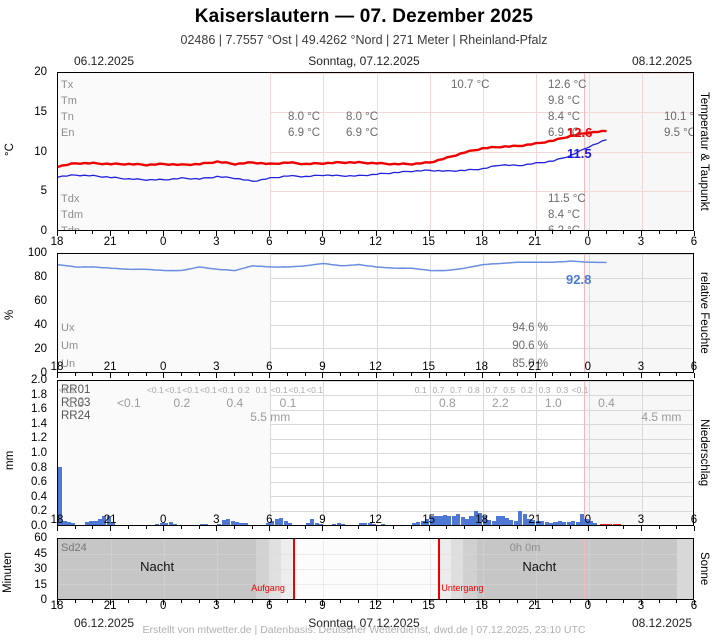  I want to click on rr03-value: 0.8, so click(447, 403).